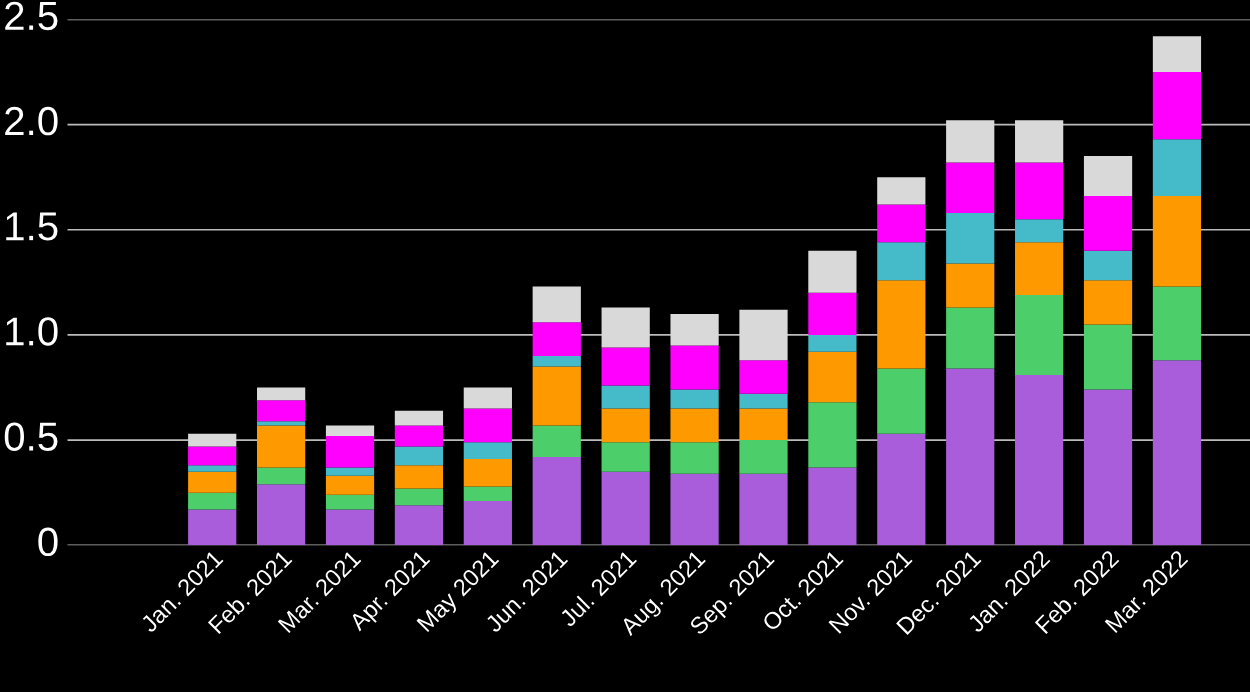  What do you see at coordinates (31, 121) in the screenshot?
I see `y-tick-label: 2.0` at bounding box center [31, 121].